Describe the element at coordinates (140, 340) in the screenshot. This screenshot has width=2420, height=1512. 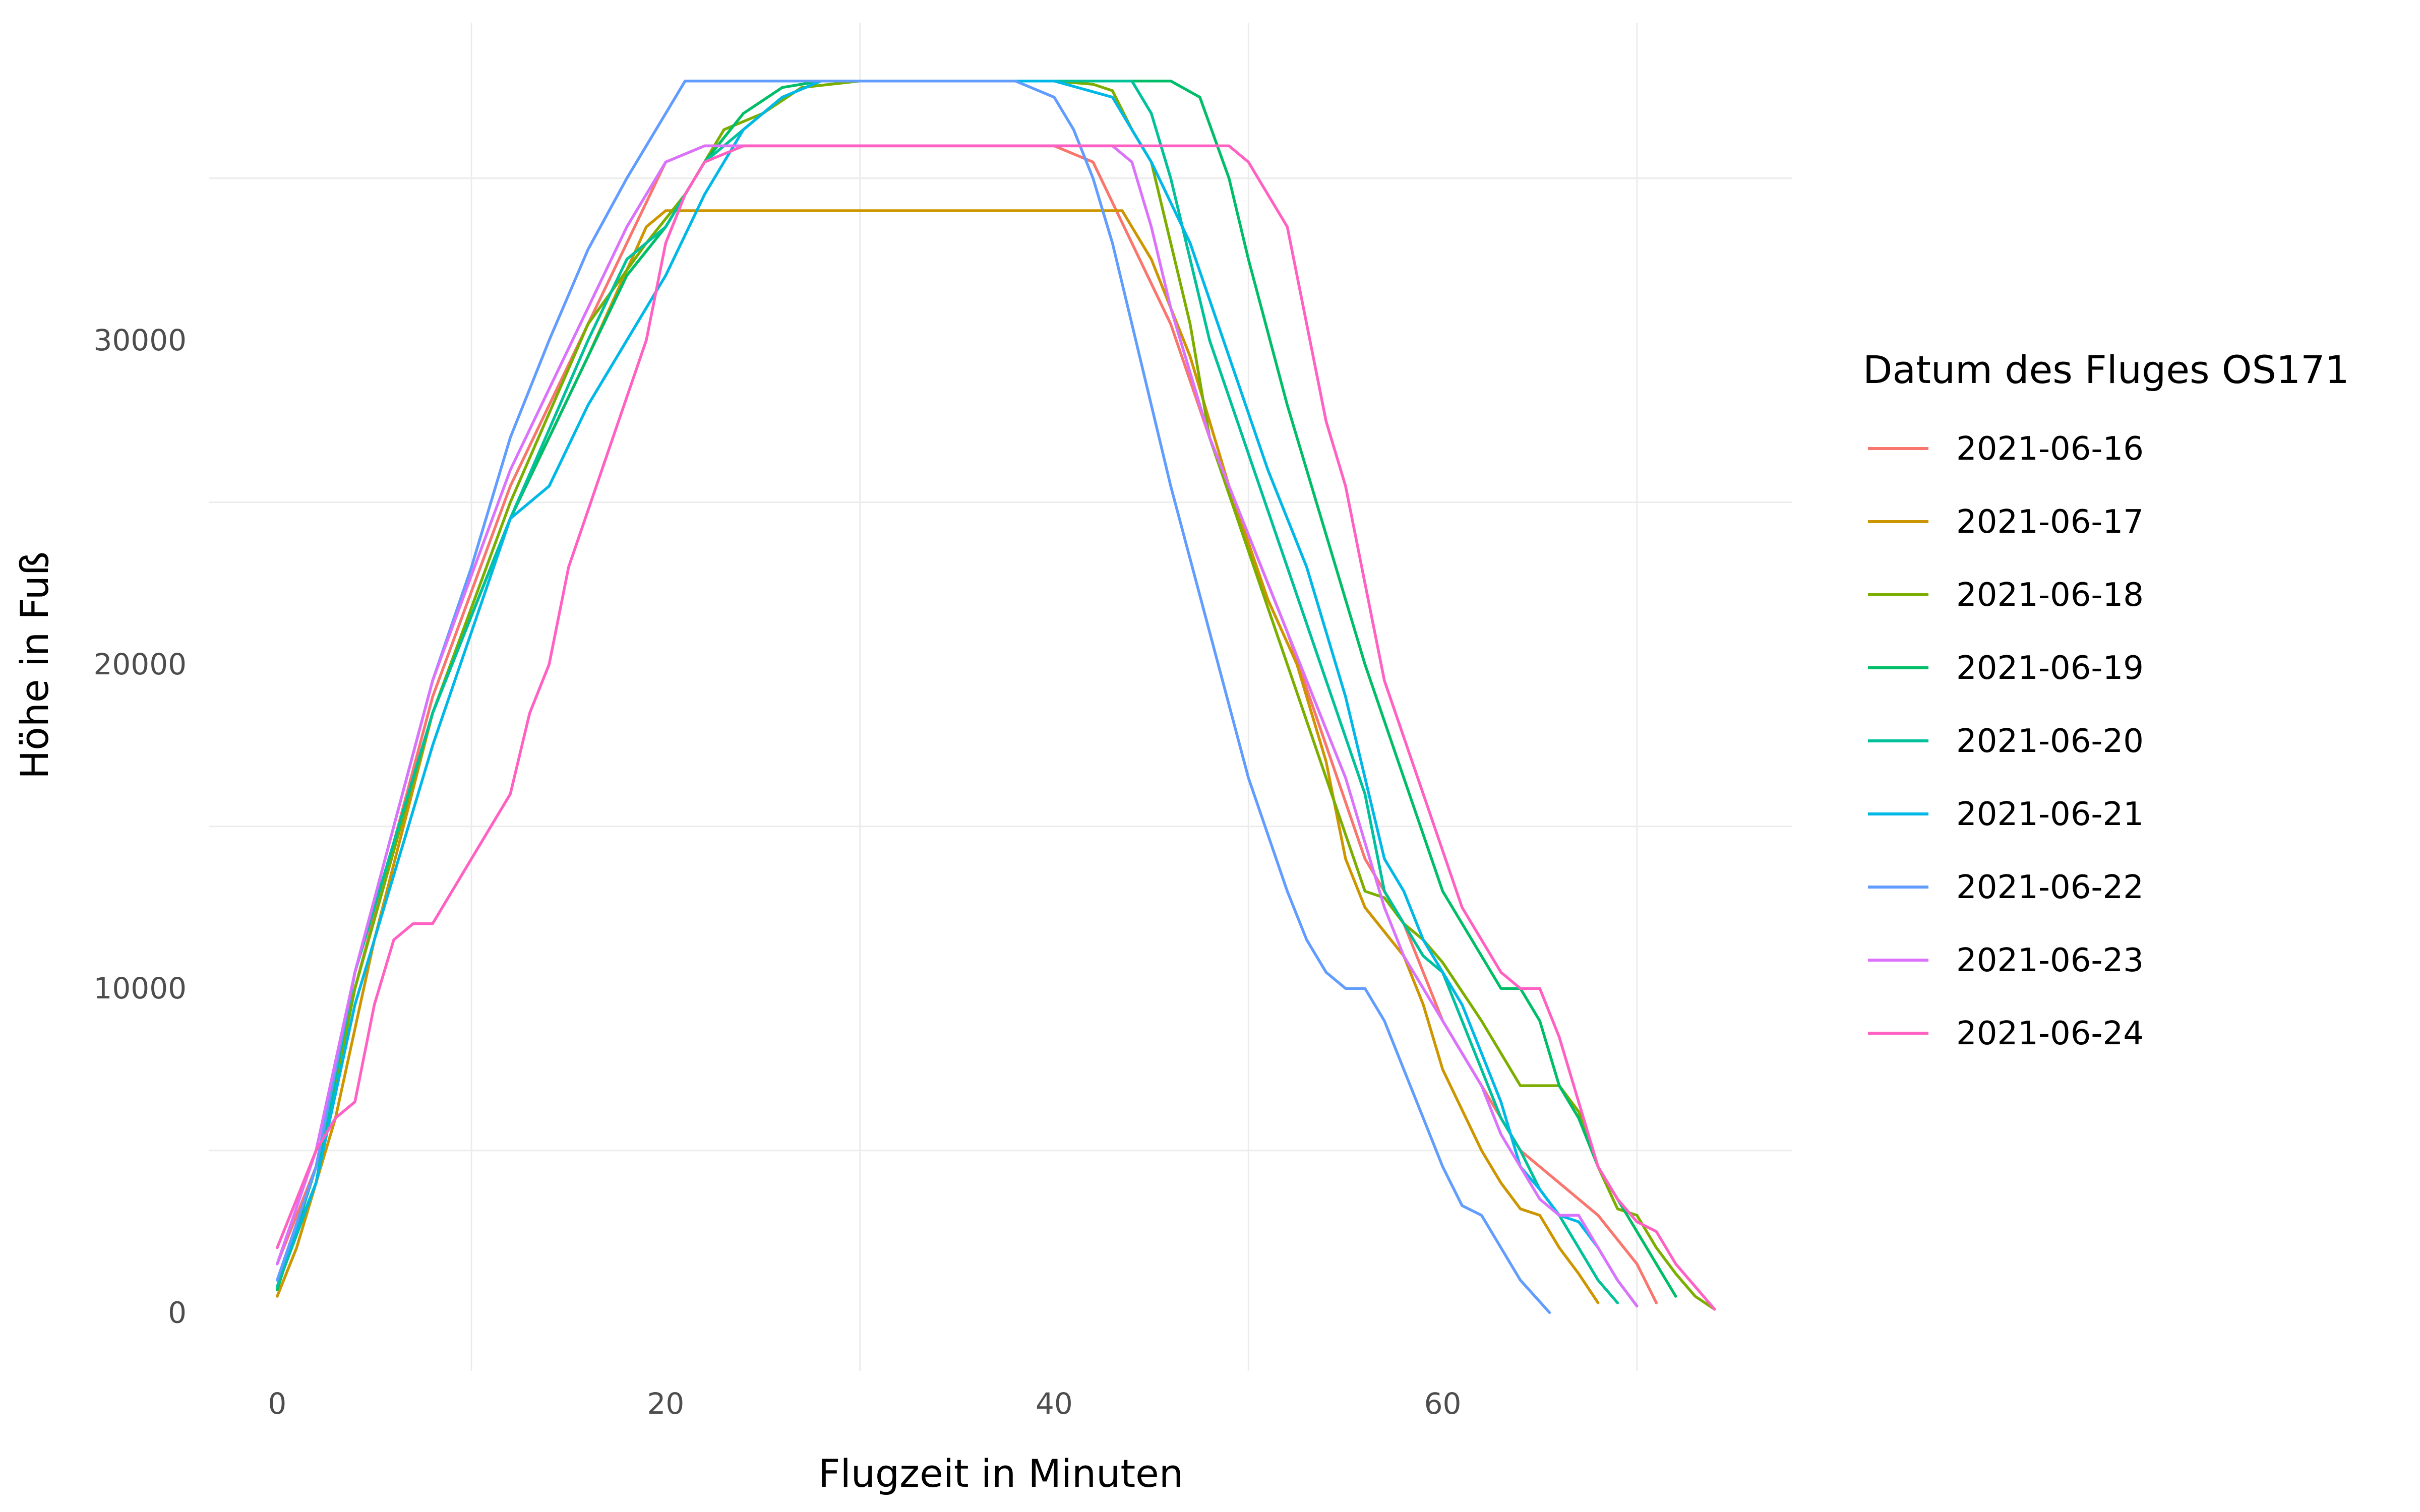
I see `y-tick-label: 30000` at that location.